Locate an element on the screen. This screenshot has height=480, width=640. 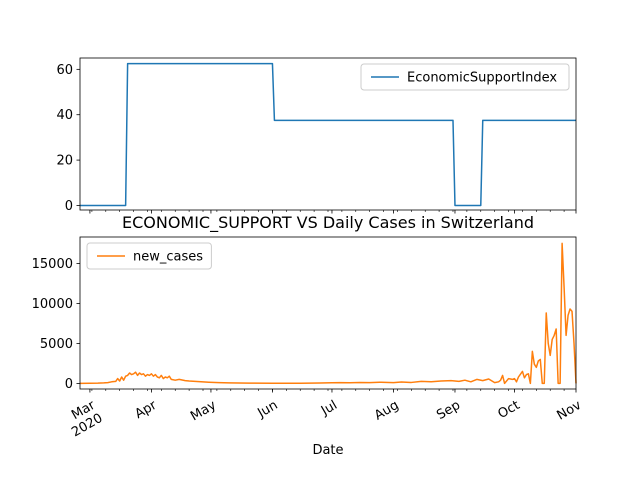
bottom-legend: new_cases is located at coordinates (149, 256).